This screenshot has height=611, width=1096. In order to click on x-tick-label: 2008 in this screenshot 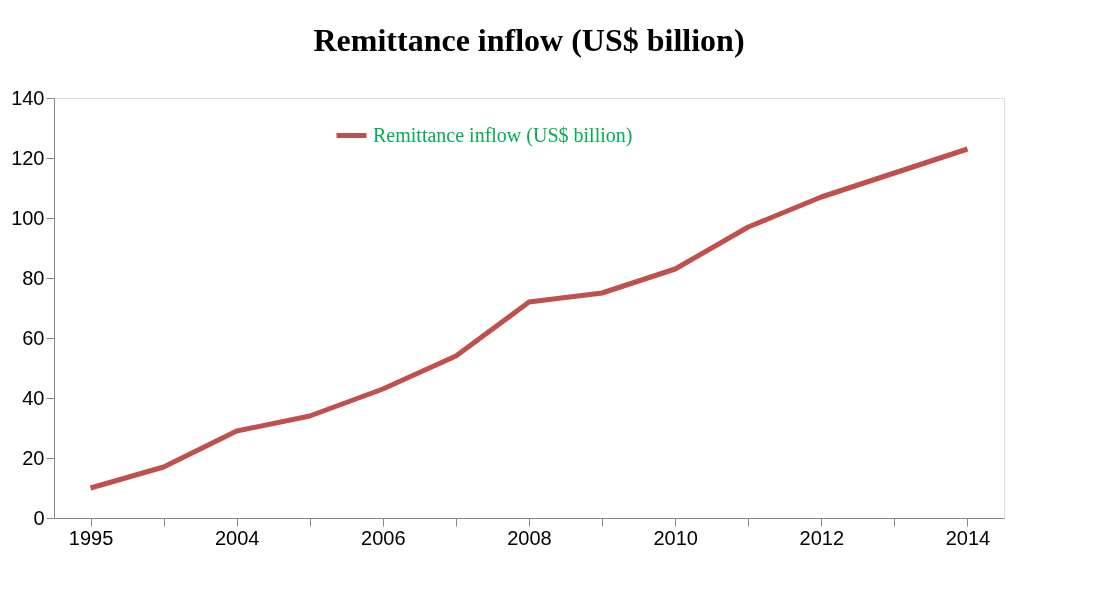, I will do `click(529, 537)`.